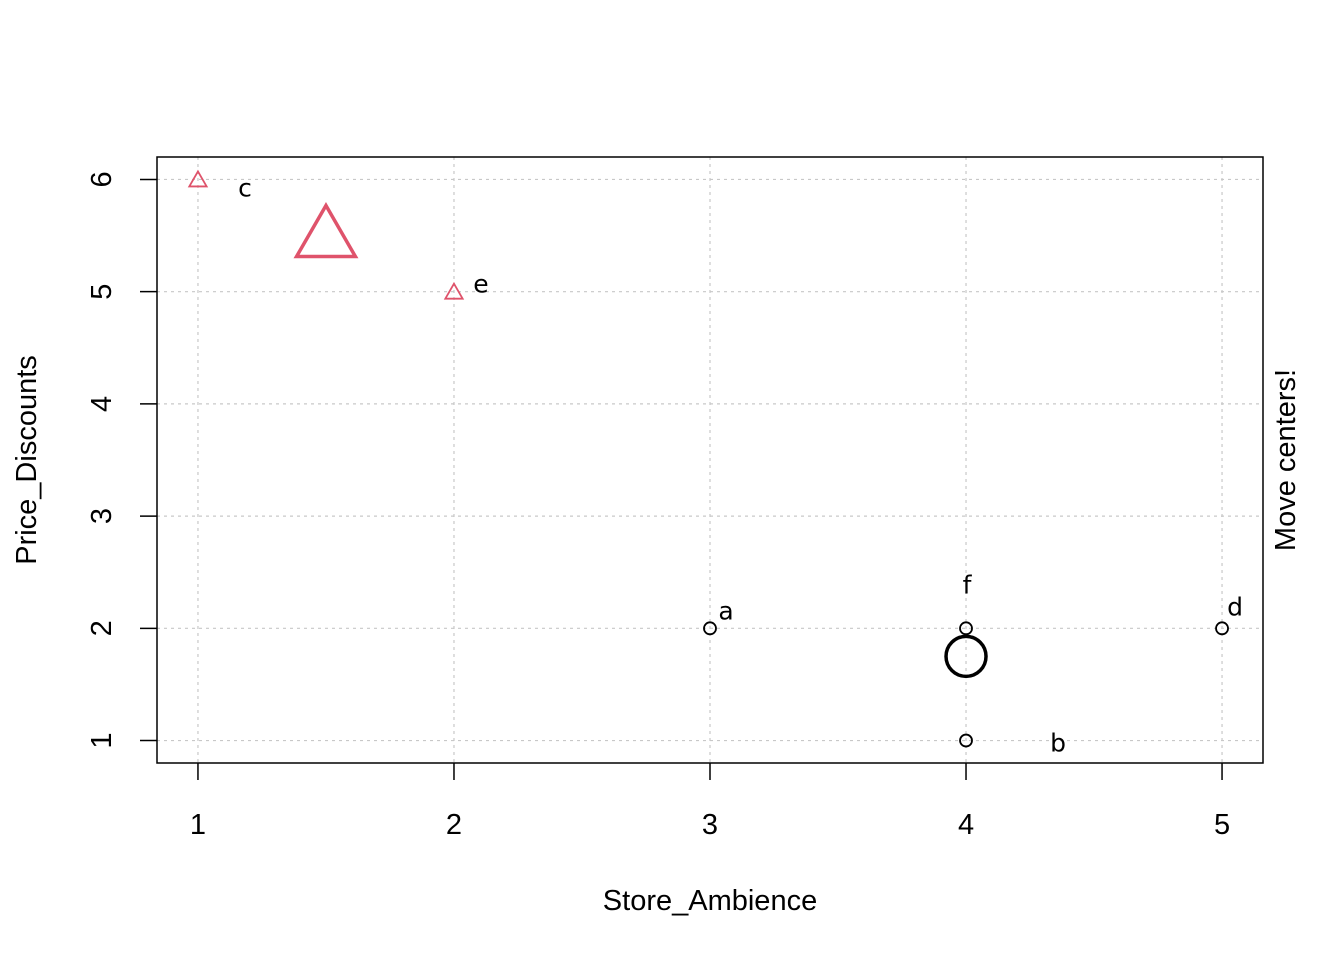 The height and width of the screenshot is (960, 1344). I want to click on point-label: f, so click(968, 584).